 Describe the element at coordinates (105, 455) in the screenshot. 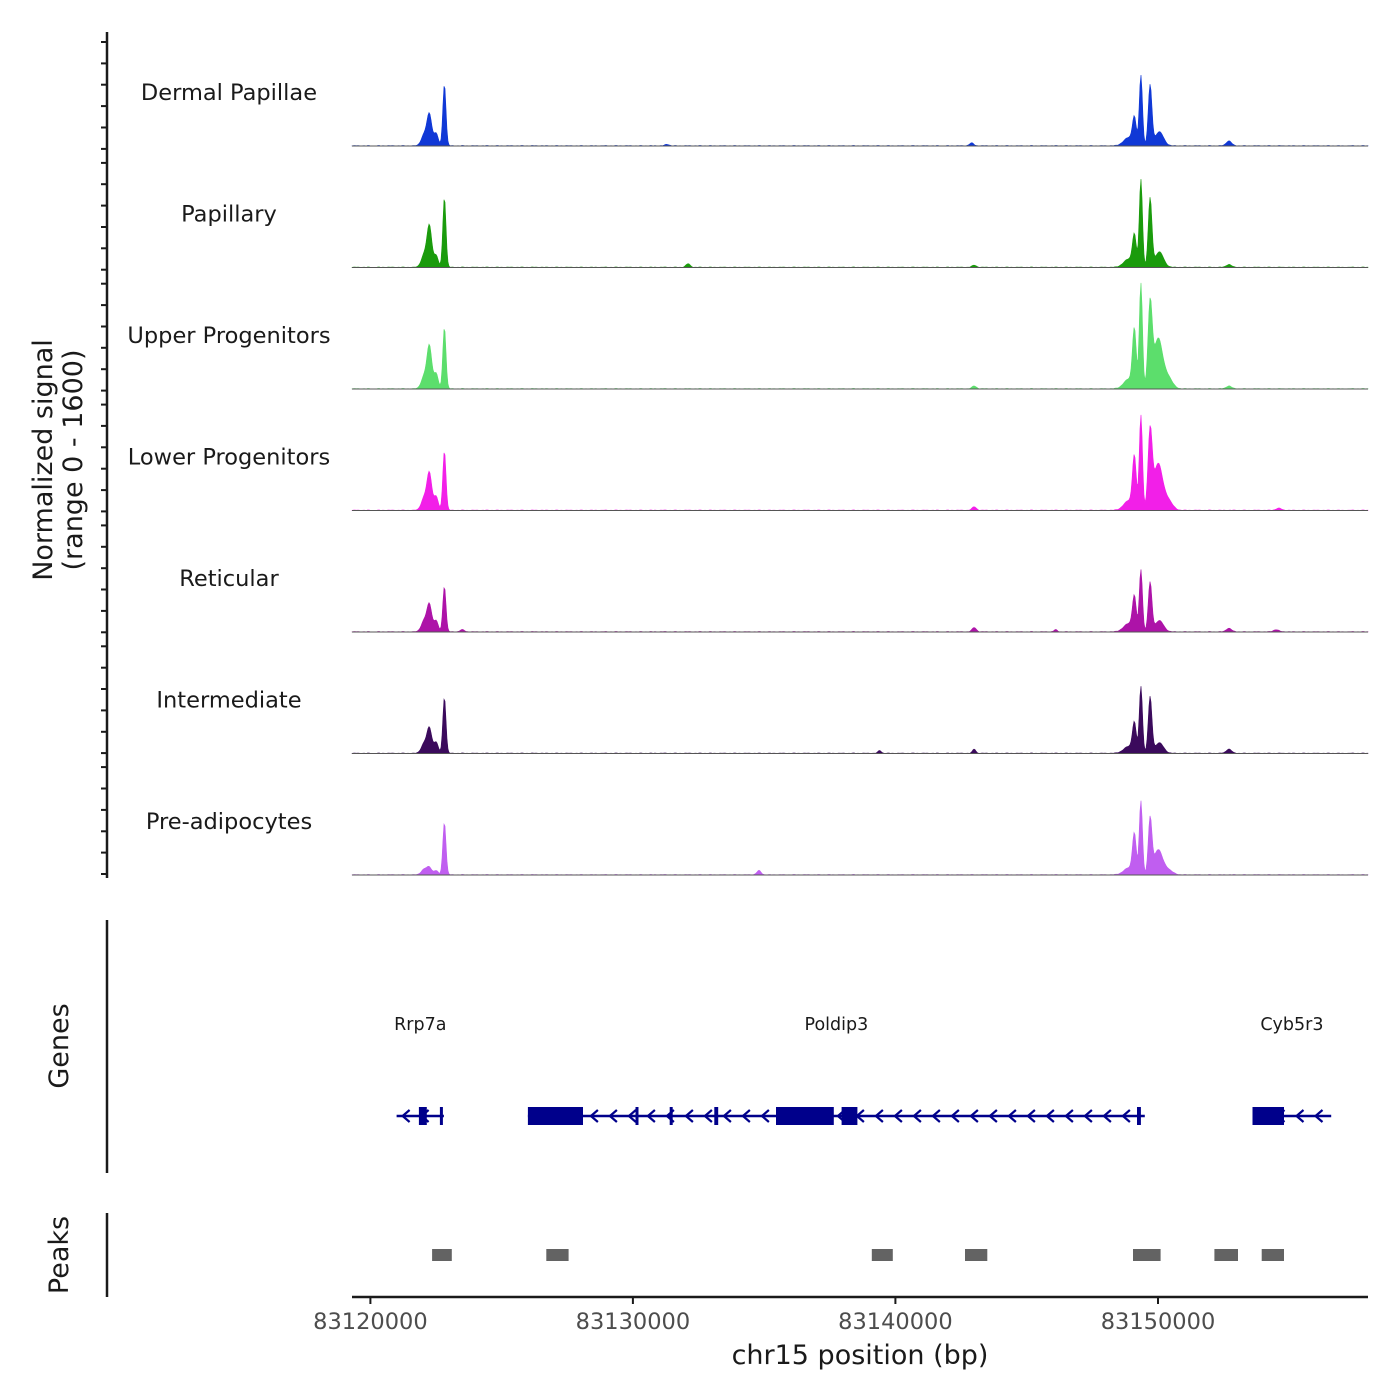

I see `signal-axis` at that location.